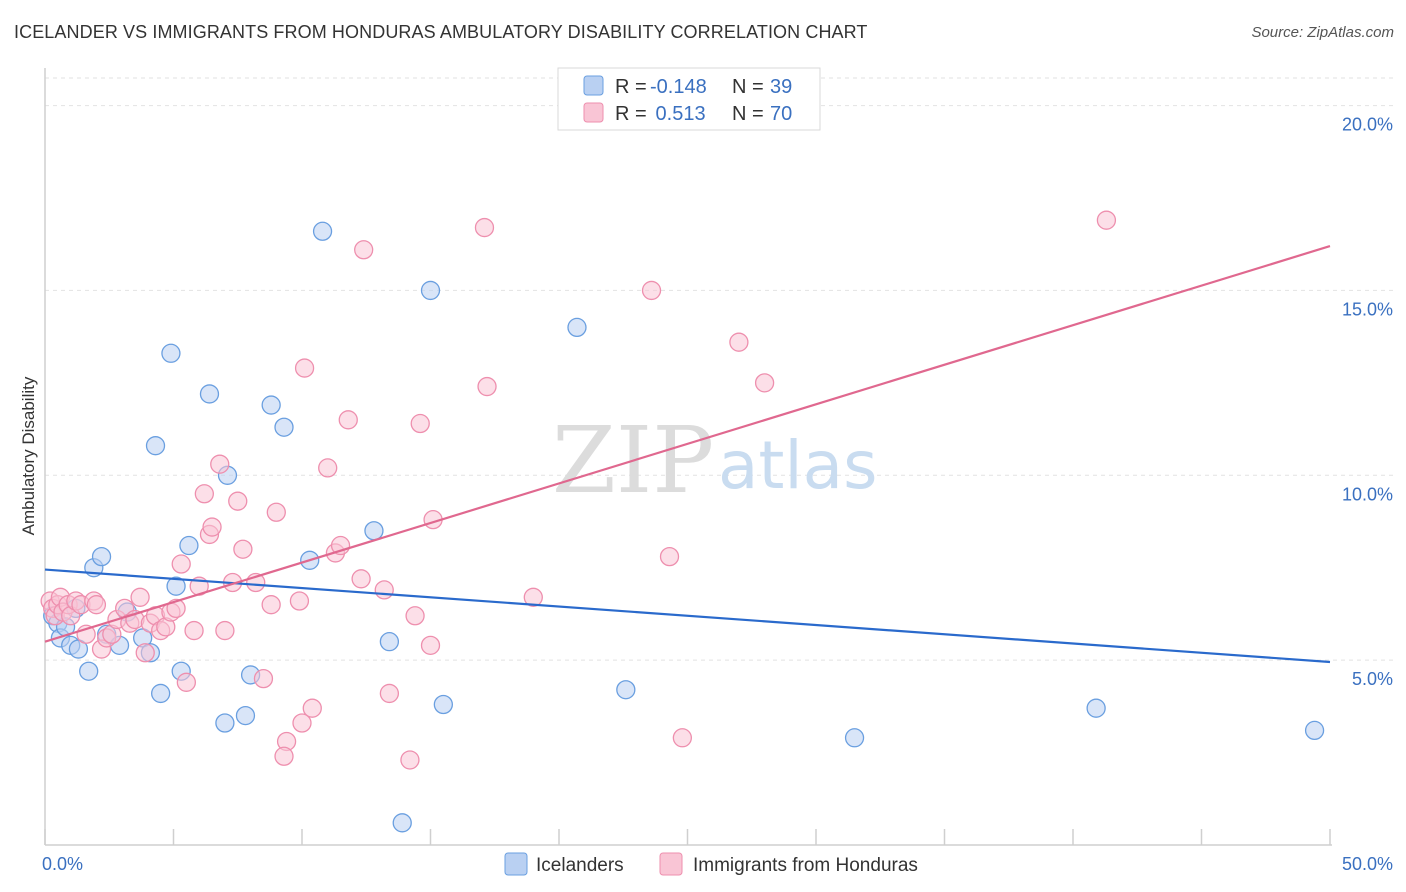 The image size is (1406, 892). What do you see at coordinates (28, 455) in the screenshot?
I see `y-axis-label: Ambulatory Disability` at bounding box center [28, 455].